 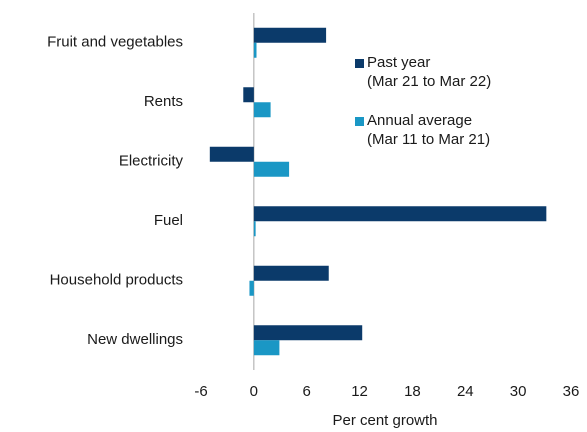 What do you see at coordinates (518, 391) in the screenshot?
I see `x-tick-label: 30` at bounding box center [518, 391].